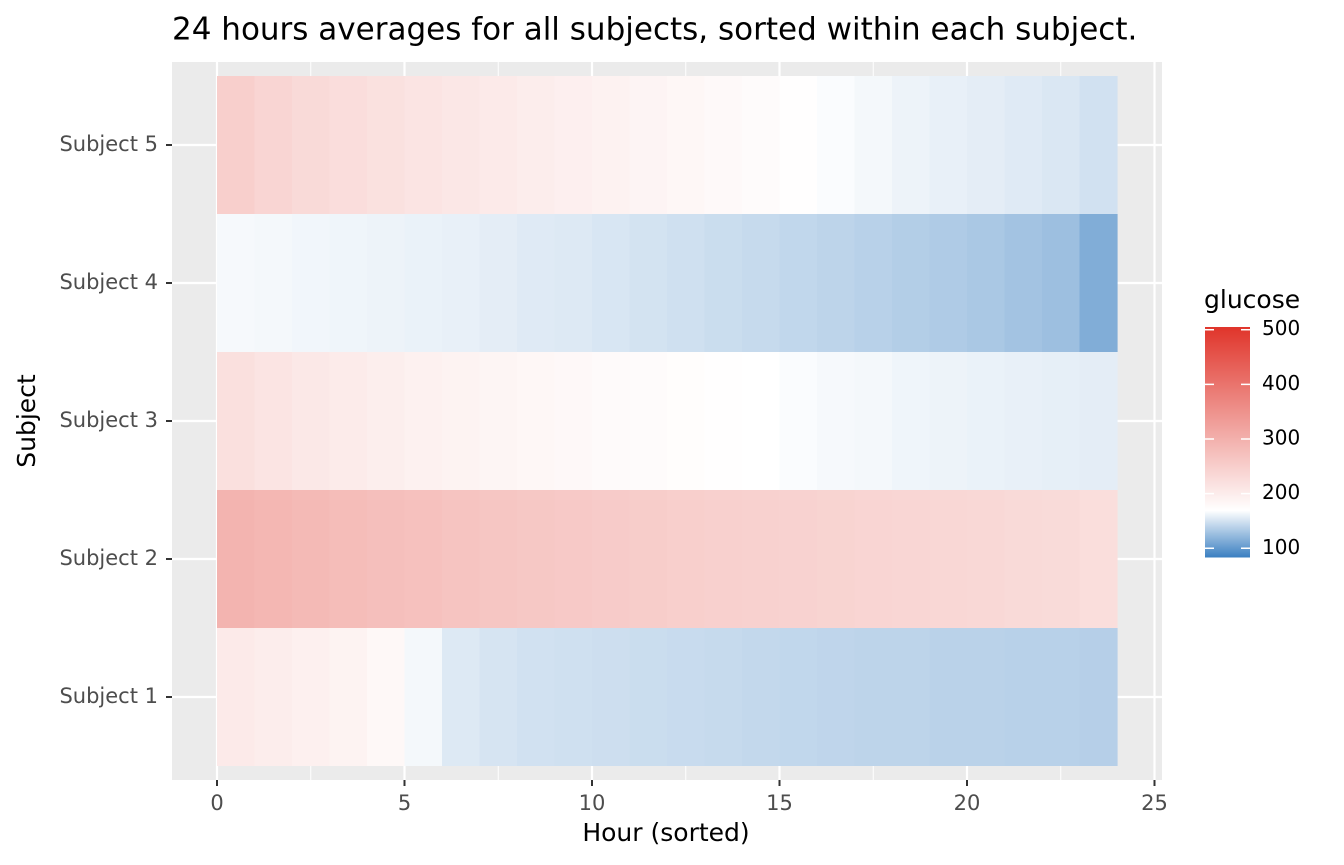  What do you see at coordinates (967, 803) in the screenshot?
I see `x-tick-label: 20` at bounding box center [967, 803].